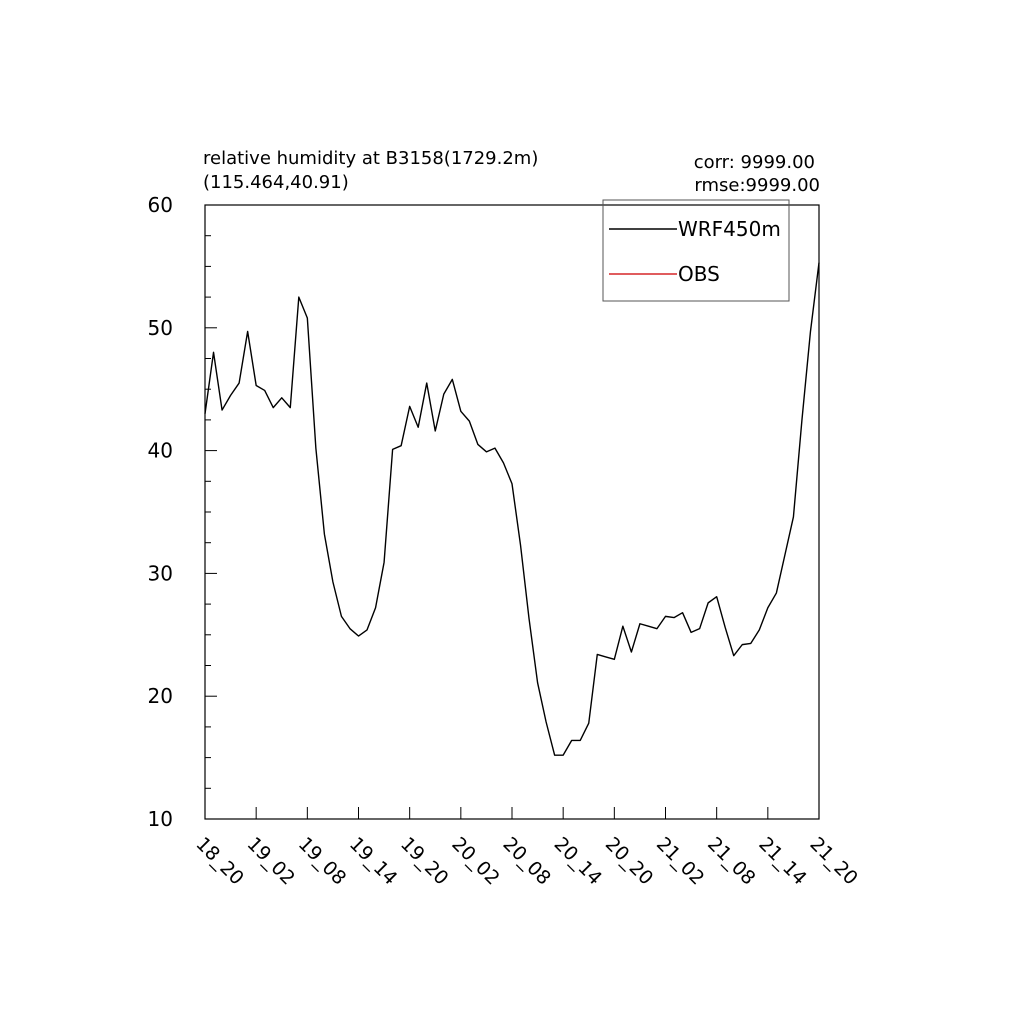 Image resolution: width=1024 pixels, height=1024 pixels. Describe the element at coordinates (833, 861) in the screenshot. I see `x-tick-label: 21_20` at that location.